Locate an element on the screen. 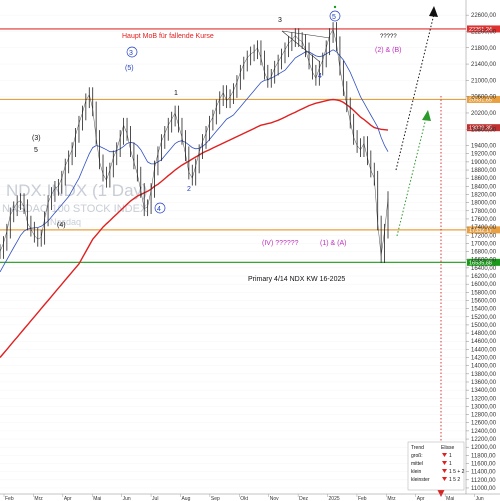 Image resolution: width=500 pixels, height=501 pixels. x-tick-label: Sep is located at coordinates (215, 498).